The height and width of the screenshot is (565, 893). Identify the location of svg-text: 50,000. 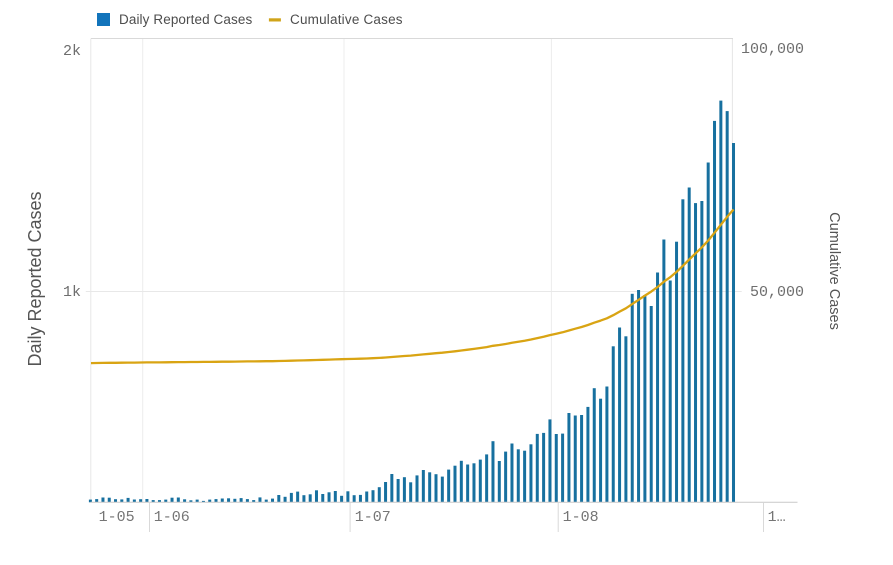
(777, 292).